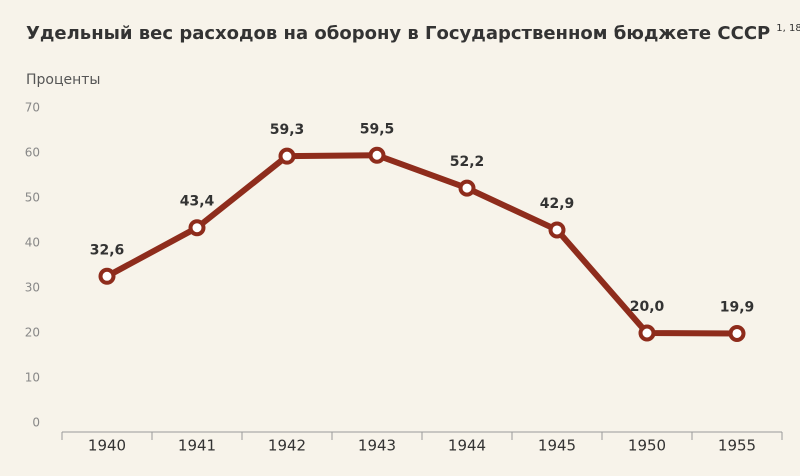 This screenshot has width=800, height=476. Describe the element at coordinates (287, 446) in the screenshot. I see `x-tick-label: 1942` at that location.